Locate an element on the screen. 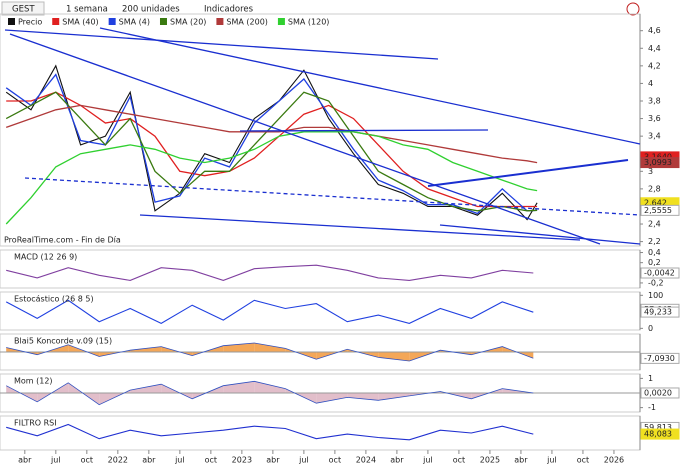  price-tag-label: -0,0042 is located at coordinates (659, 273).